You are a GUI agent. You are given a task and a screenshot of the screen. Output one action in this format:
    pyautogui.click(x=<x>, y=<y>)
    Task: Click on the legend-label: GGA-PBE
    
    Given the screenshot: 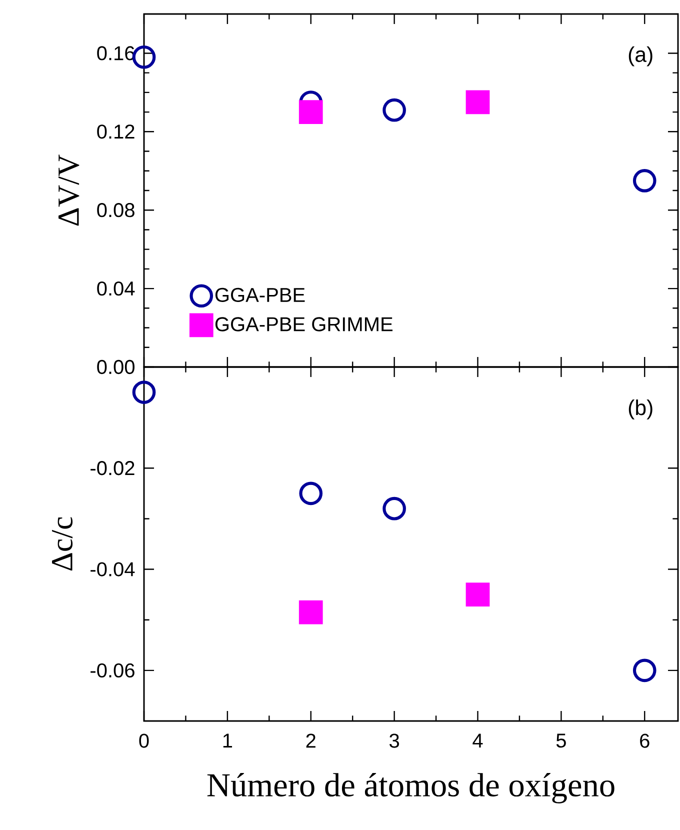 What is the action you would take?
    pyautogui.click(x=260, y=295)
    